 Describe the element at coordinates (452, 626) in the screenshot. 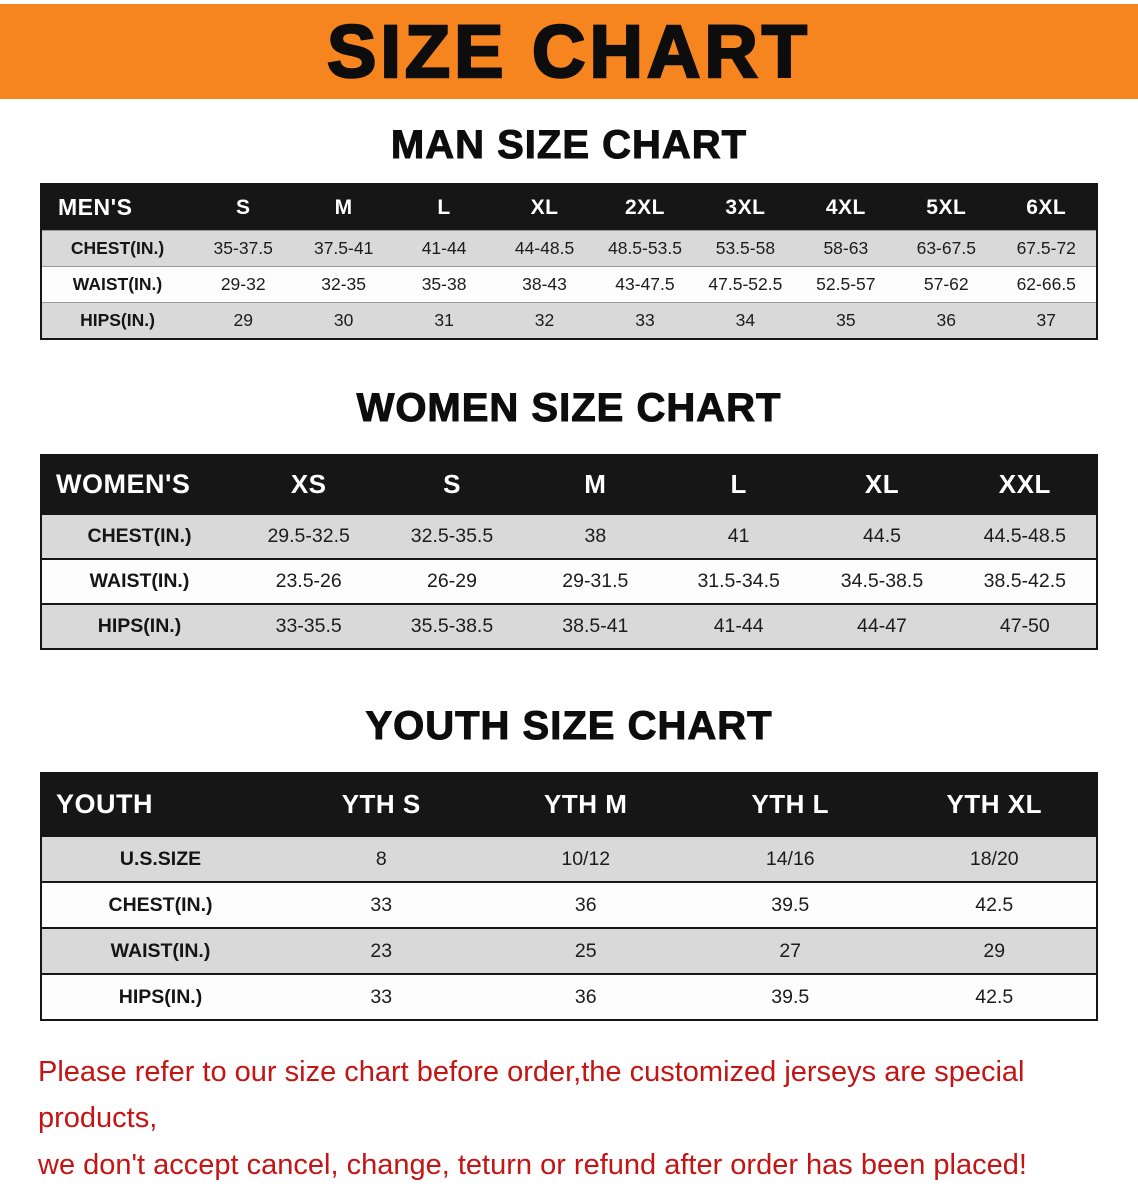

I see `value-cell: 35.5-38.5` at that location.